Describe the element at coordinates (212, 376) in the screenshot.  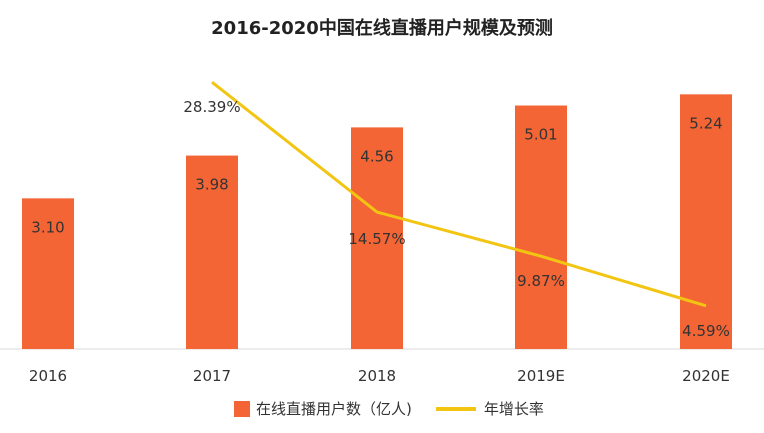
I see `x-tick-label-2017: 2017` at that location.